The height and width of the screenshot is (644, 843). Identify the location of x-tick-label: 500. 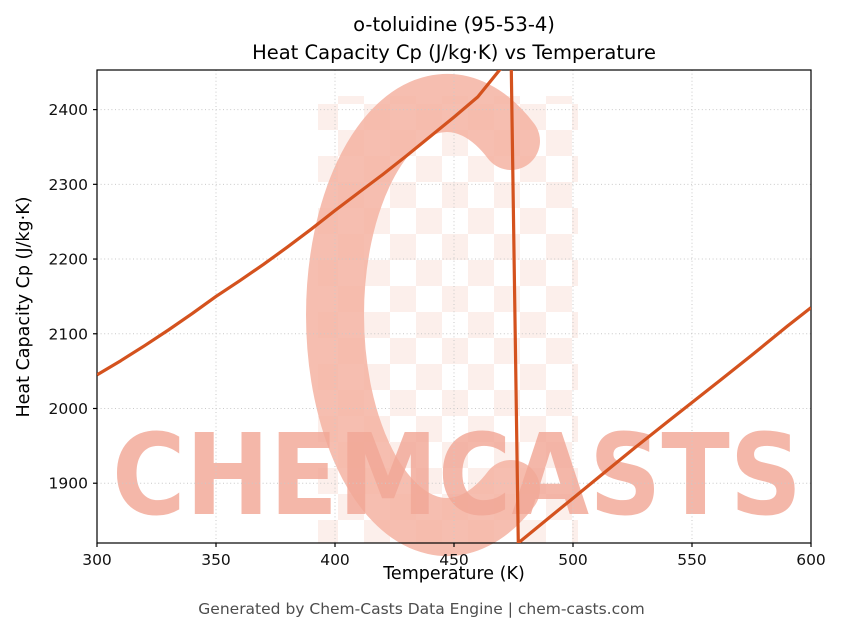
(573, 560).